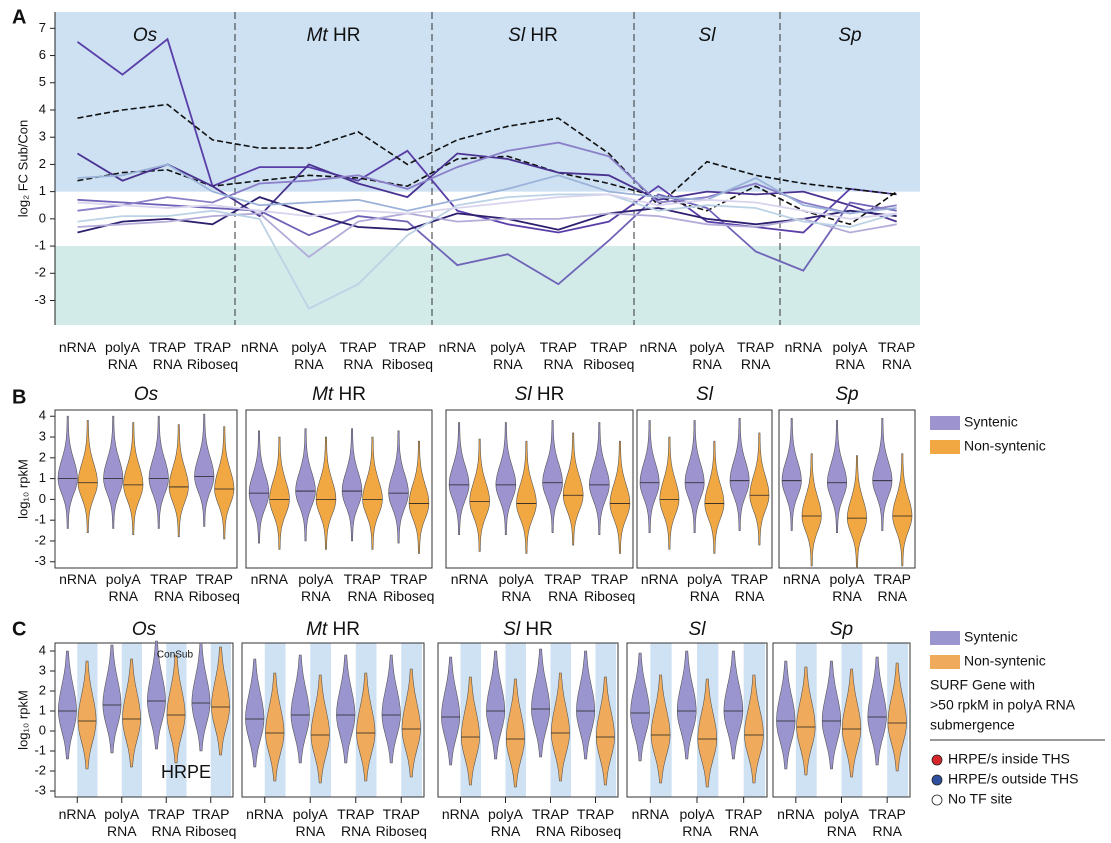 This screenshot has width=1111, height=843. Describe the element at coordinates (19, 17) in the screenshot. I see `panel-label: A` at that location.